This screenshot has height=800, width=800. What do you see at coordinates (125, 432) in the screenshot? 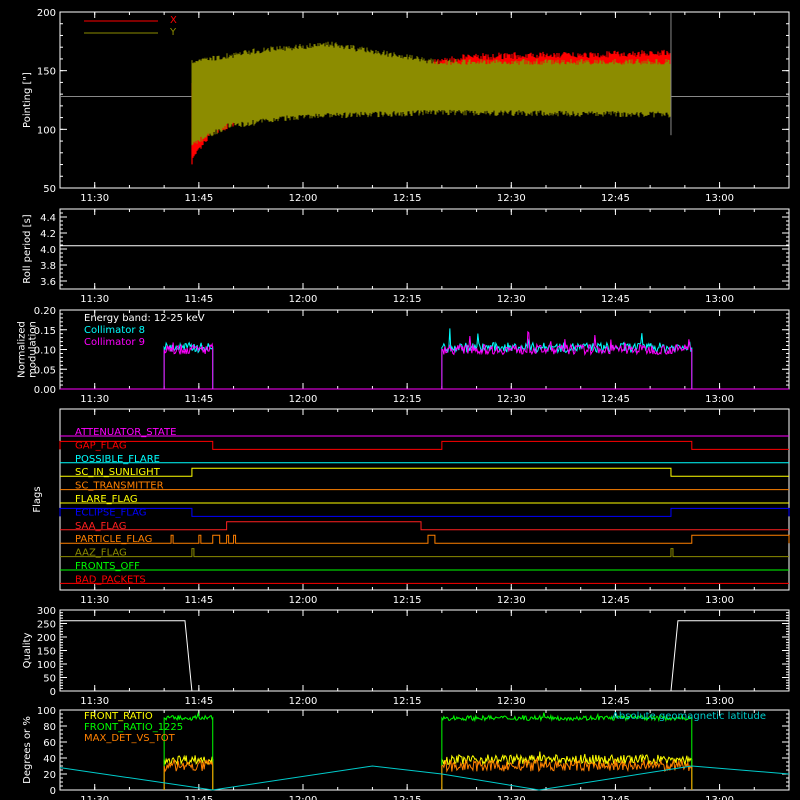
I see `flag-label: ATTENUATOR_STATE` at bounding box center [125, 432].